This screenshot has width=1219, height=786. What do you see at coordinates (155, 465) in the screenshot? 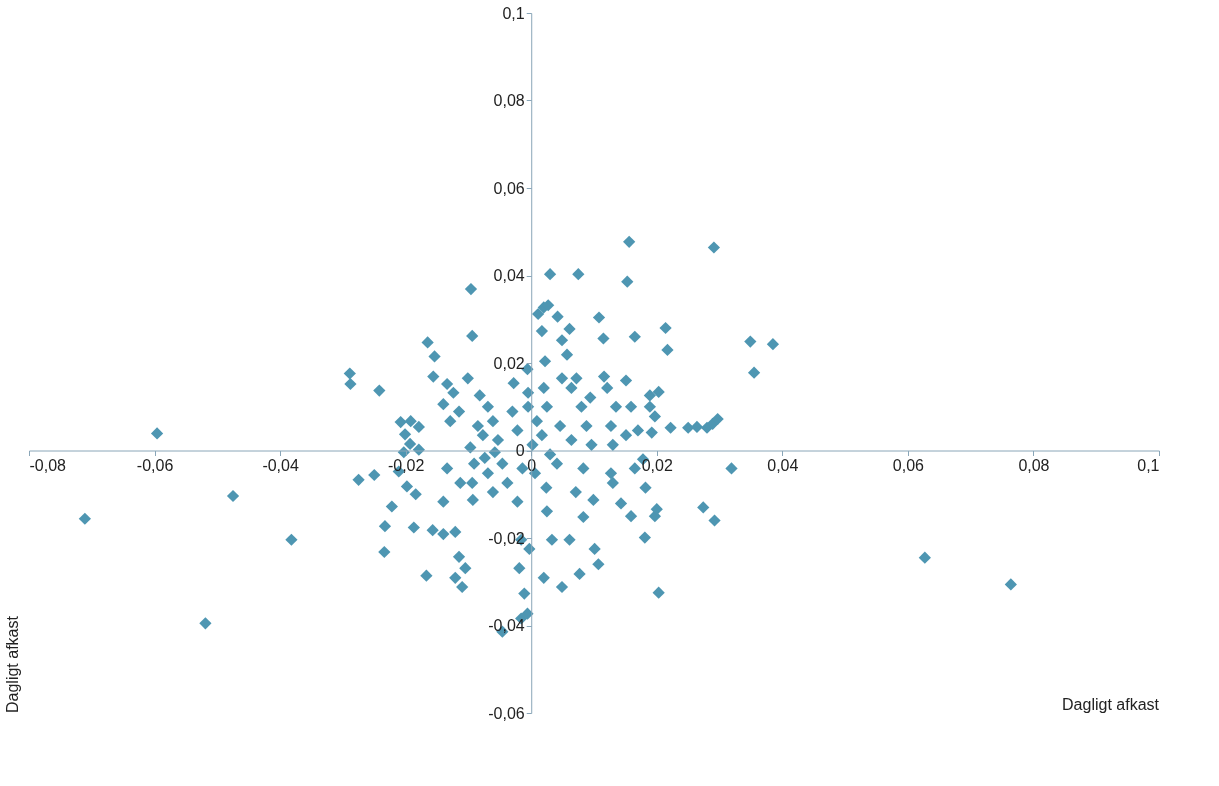
I see `x-tick-label: -0,06` at bounding box center [155, 465].